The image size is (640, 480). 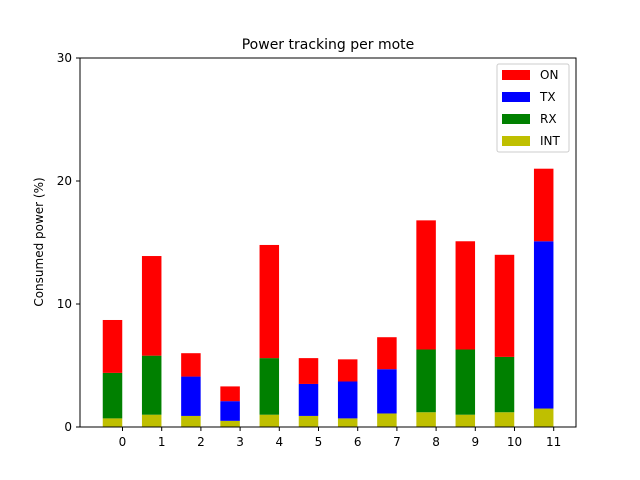 What do you see at coordinates (397, 442) in the screenshot?
I see `x-tick-label: 7` at bounding box center [397, 442].